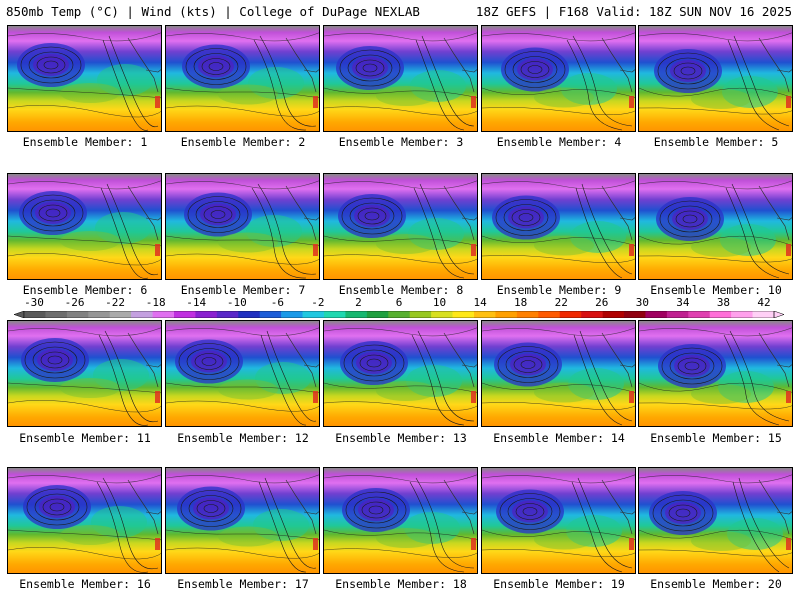 Image resolution: width=800 pixels, height=600 pixels. Describe the element at coordinates (439, 302) in the screenshot. I see `colorbar-tick-label: 10` at that location.